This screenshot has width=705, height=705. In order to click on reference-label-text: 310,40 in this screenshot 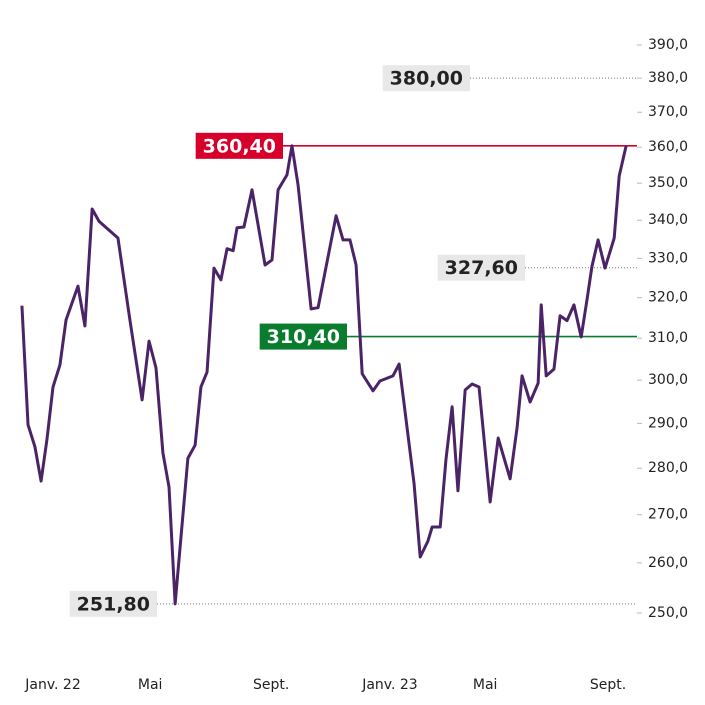, I will do `click(303, 337)`.